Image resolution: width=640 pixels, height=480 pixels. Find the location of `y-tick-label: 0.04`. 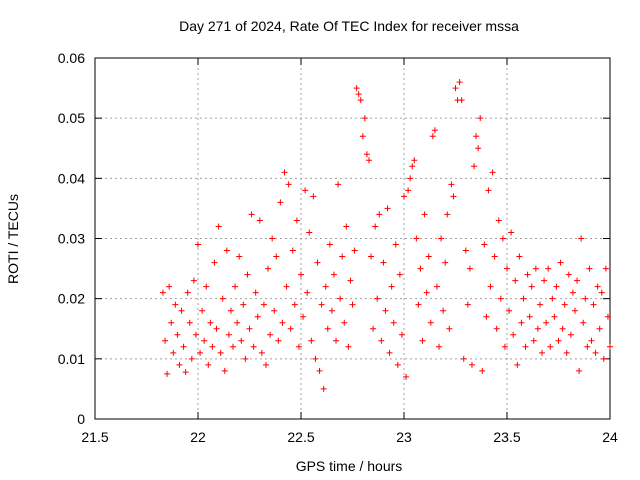

y-tick-label: 0.04 is located at coordinates (71, 178).